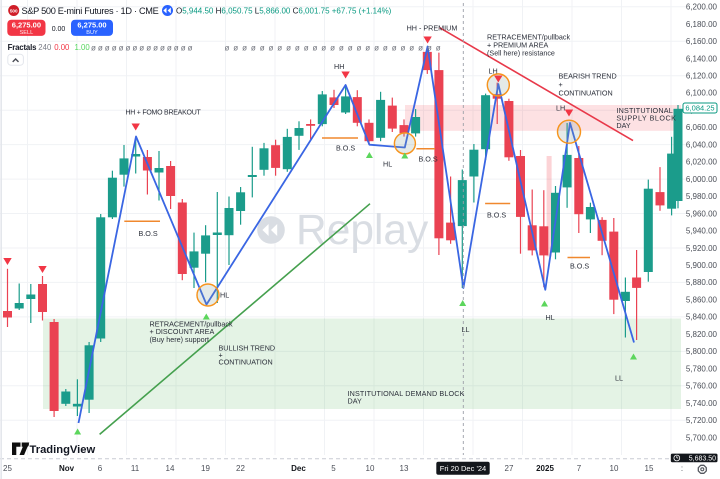 The width and height of the screenshot is (720, 479). What do you see at coordinates (702, 420) in the screenshot?
I see `svg-text: 5,720.00` at bounding box center [702, 420].